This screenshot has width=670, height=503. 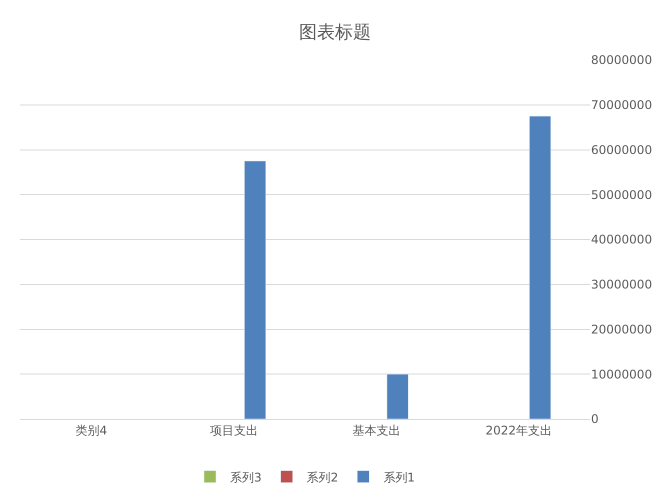 I want to click on legend-label: 系列2, so click(x=322, y=477).